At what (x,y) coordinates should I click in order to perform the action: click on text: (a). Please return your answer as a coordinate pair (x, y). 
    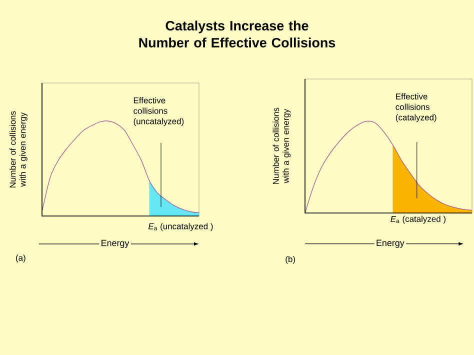
    Looking at the image, I should click on (21, 258).